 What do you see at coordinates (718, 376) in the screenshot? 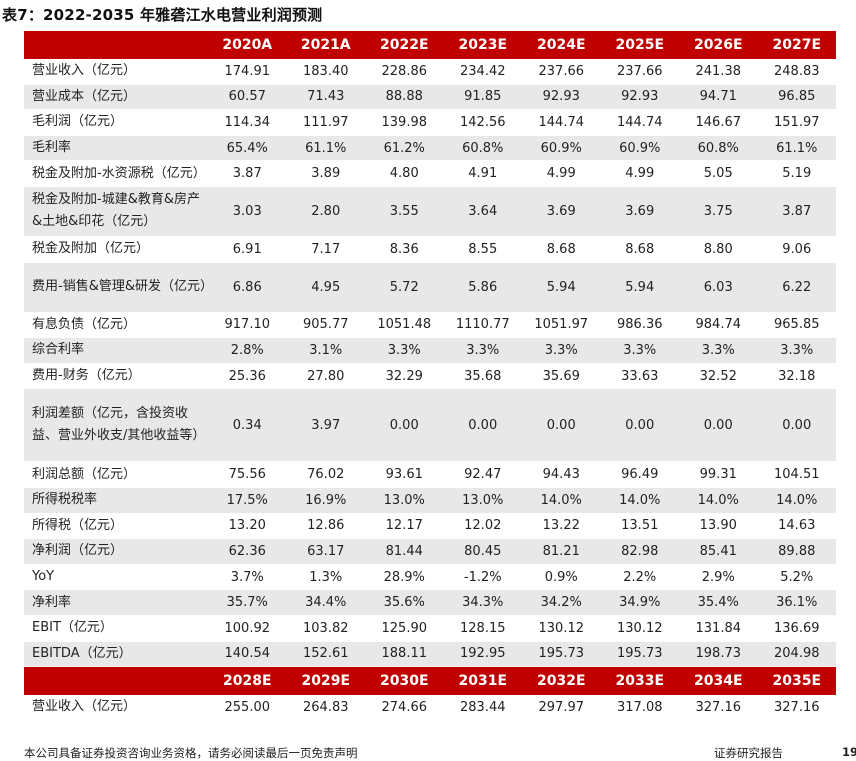
I see `cell-value: 32.52` at bounding box center [718, 376].